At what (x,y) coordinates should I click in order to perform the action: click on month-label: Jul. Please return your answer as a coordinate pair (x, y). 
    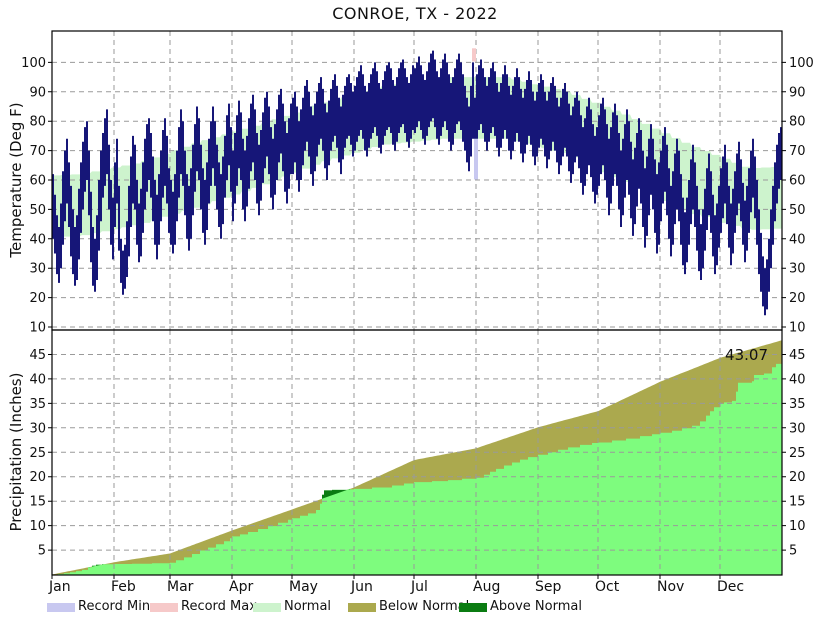
    Looking at the image, I should click on (419, 587).